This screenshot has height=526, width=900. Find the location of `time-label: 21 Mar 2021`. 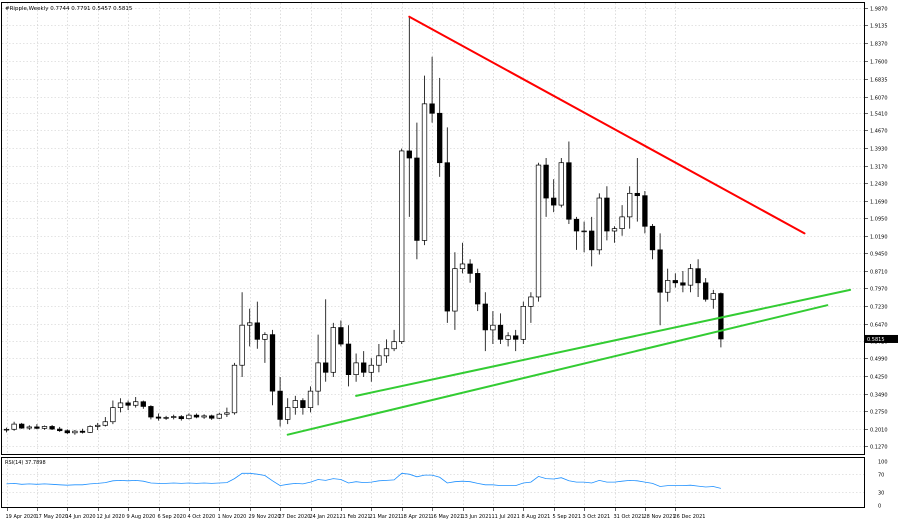

time-label: 21 Mar 2021 is located at coordinates (386, 517).